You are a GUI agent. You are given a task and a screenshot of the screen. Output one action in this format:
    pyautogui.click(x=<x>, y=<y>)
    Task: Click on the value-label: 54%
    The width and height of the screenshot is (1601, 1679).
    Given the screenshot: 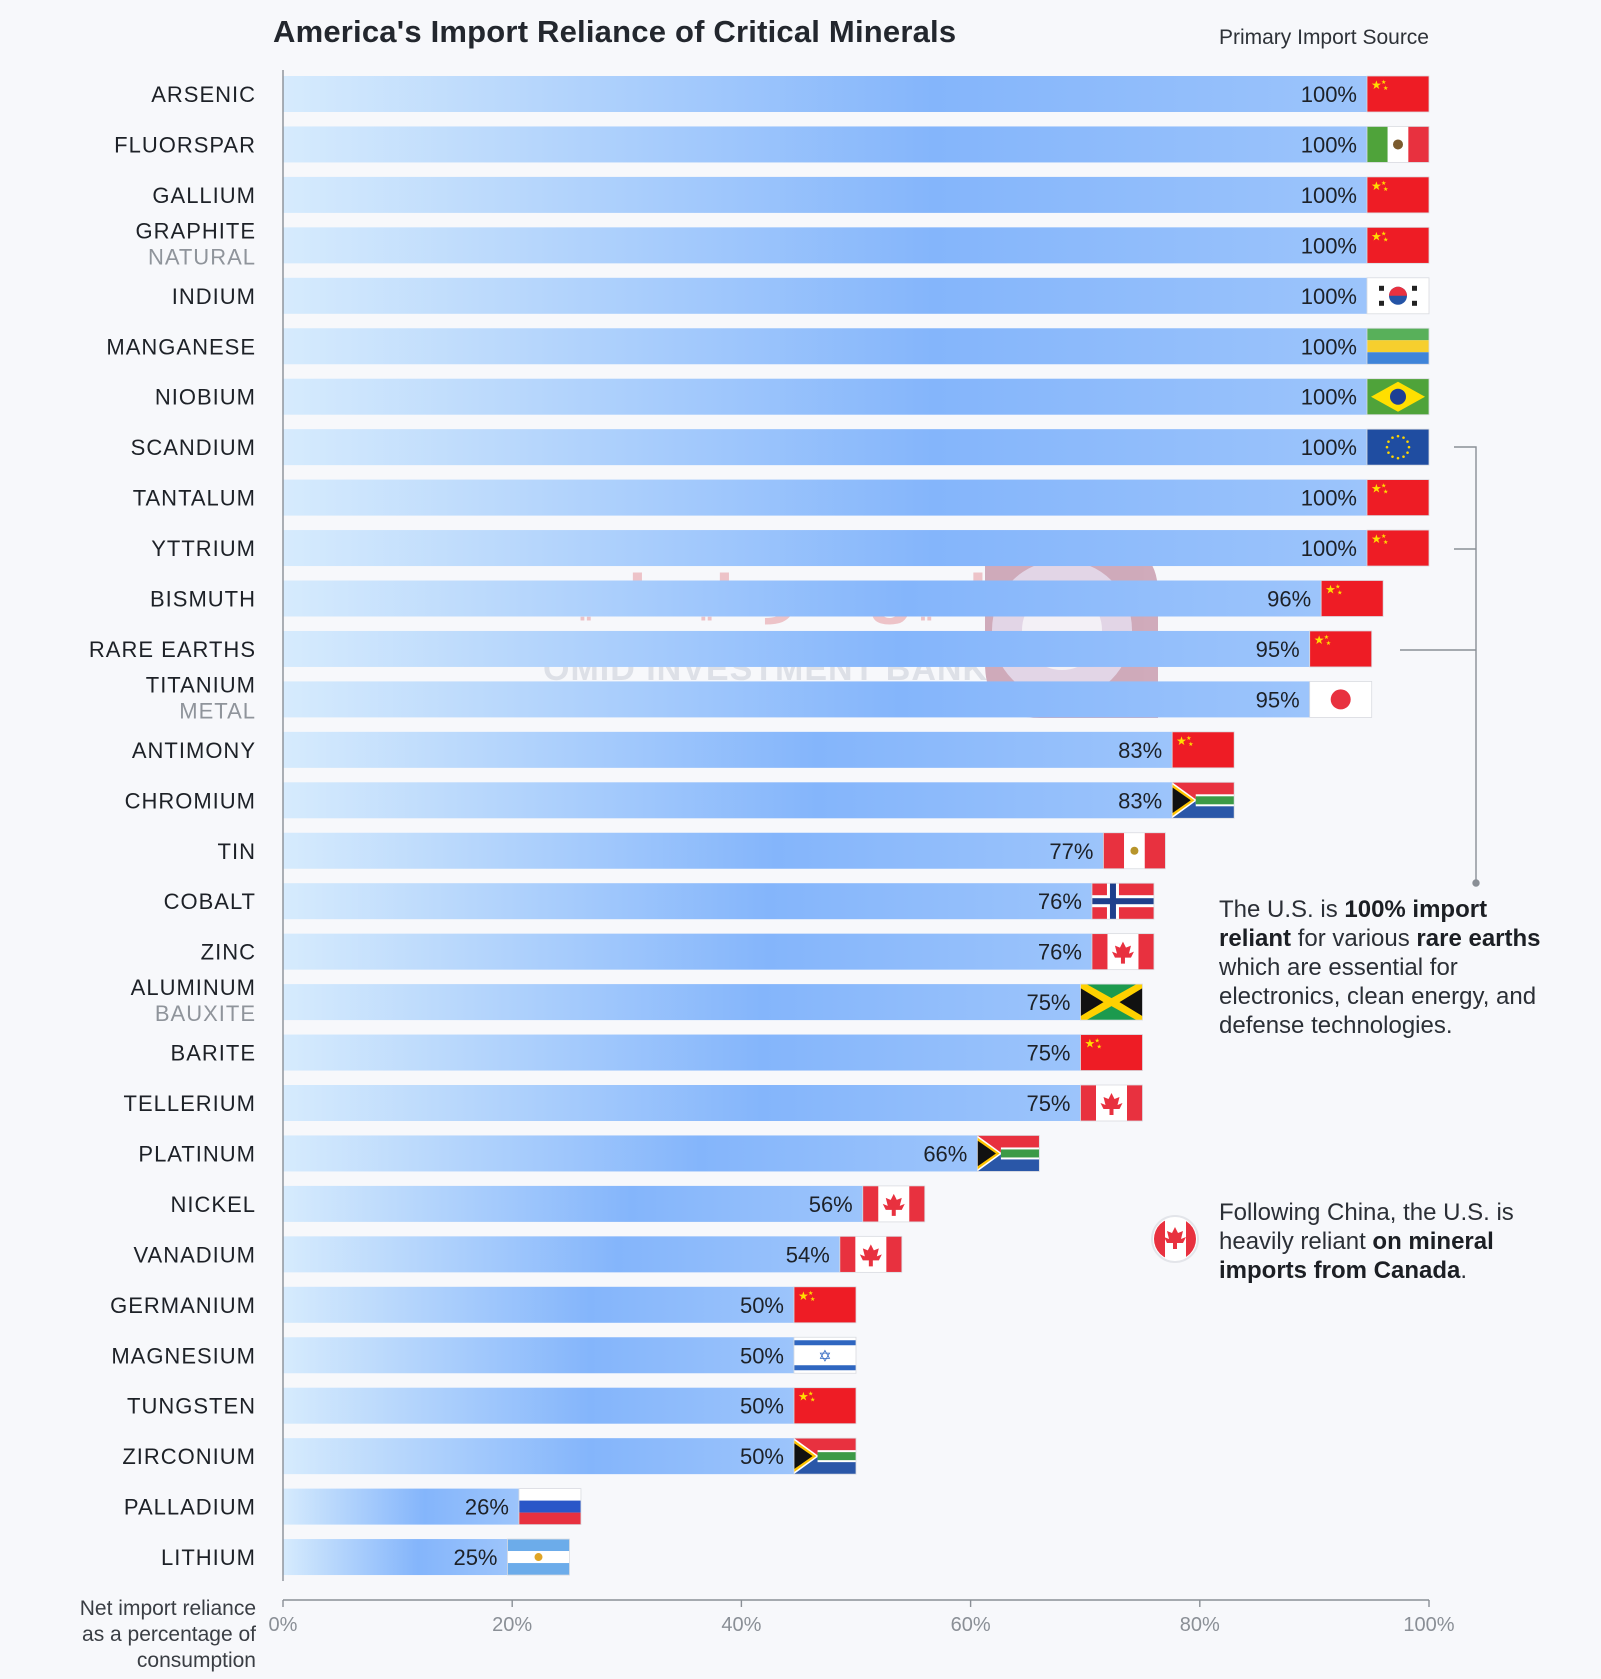 What is the action you would take?
    pyautogui.click(x=808, y=1254)
    